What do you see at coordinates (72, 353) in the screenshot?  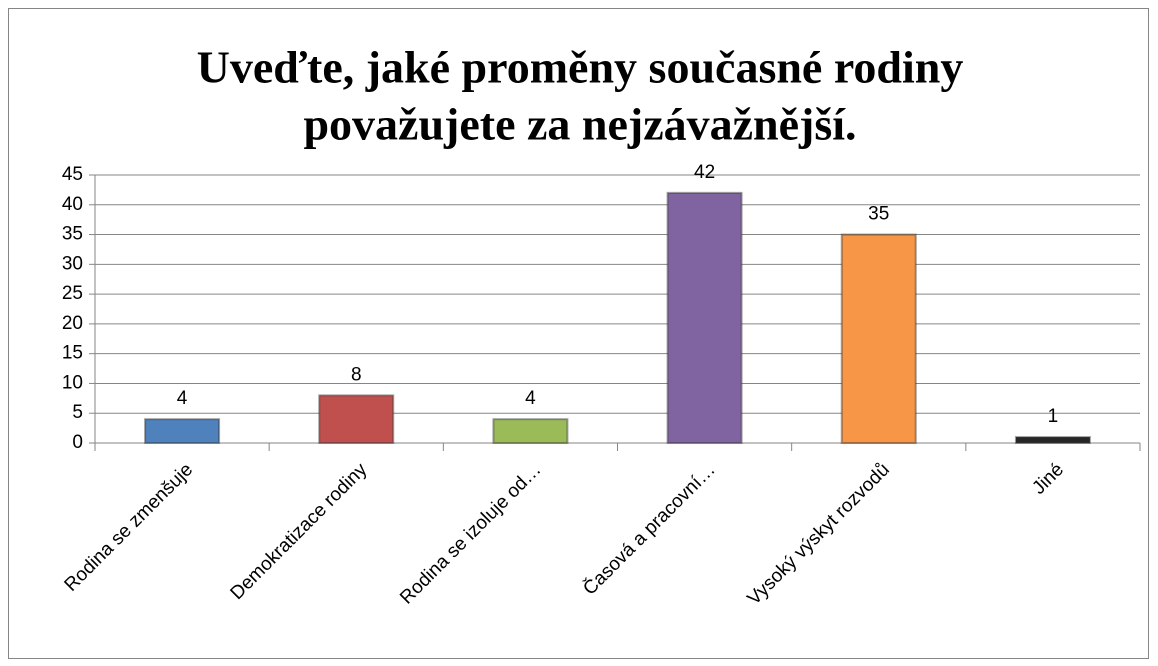 I see `y-tick-label: 15` at bounding box center [72, 353].